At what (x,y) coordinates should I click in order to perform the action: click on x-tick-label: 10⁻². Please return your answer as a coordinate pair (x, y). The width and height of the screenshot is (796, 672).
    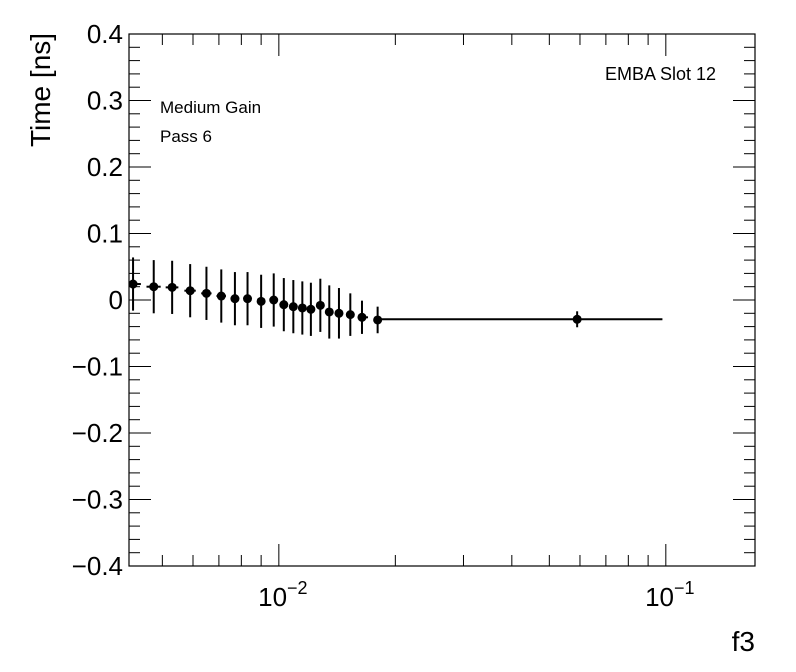
    Looking at the image, I should click on (282, 595).